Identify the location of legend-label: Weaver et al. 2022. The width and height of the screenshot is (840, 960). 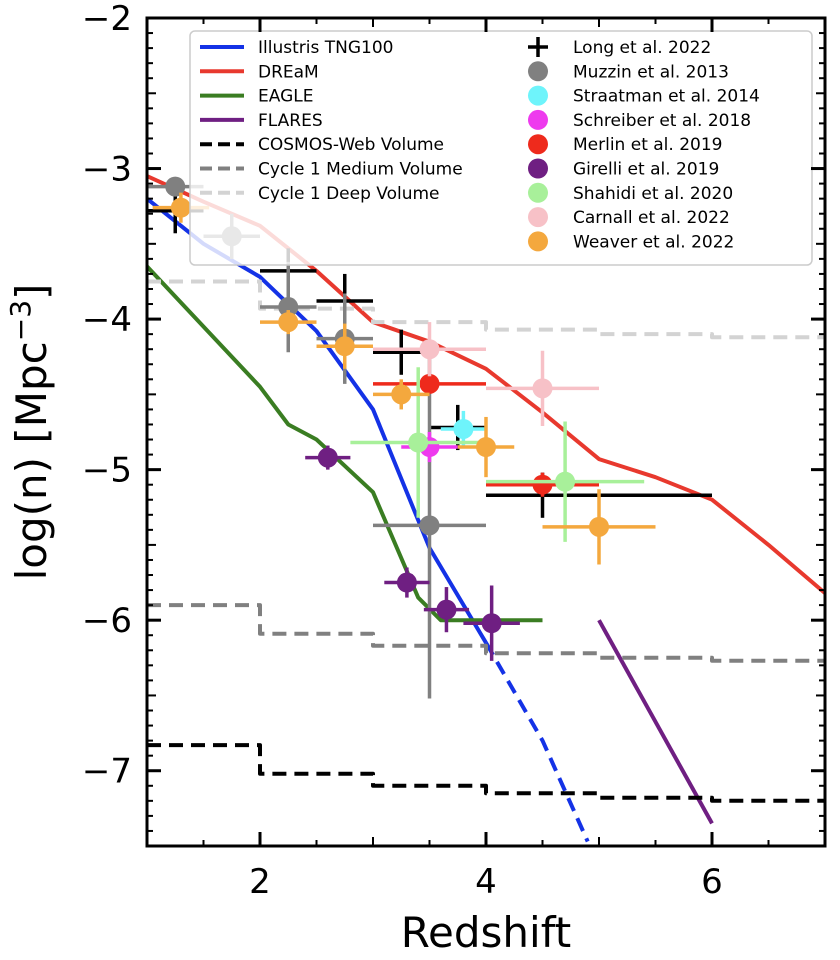
(653, 242).